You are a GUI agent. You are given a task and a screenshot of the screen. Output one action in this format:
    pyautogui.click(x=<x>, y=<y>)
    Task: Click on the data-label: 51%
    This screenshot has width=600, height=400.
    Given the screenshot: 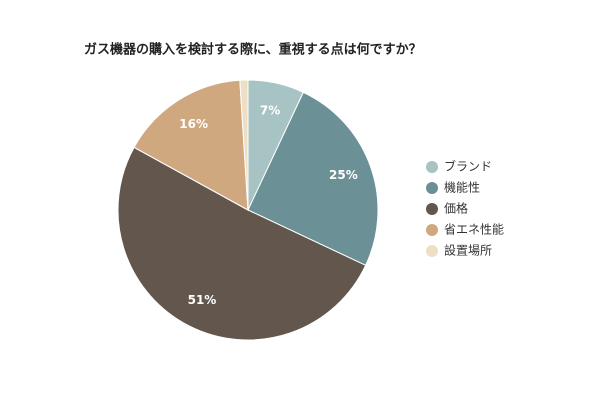 What is the action you would take?
    pyautogui.click(x=202, y=300)
    